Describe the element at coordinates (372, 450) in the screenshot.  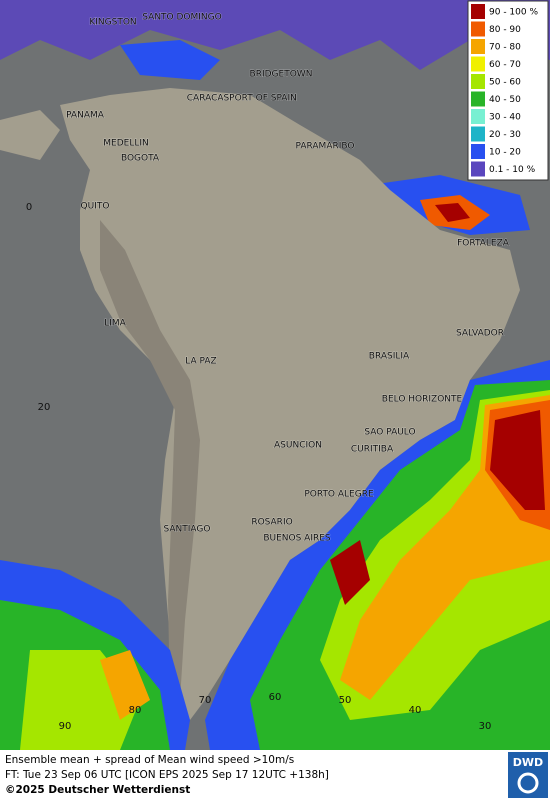
I see `city-label: CURITIBA` at that location.